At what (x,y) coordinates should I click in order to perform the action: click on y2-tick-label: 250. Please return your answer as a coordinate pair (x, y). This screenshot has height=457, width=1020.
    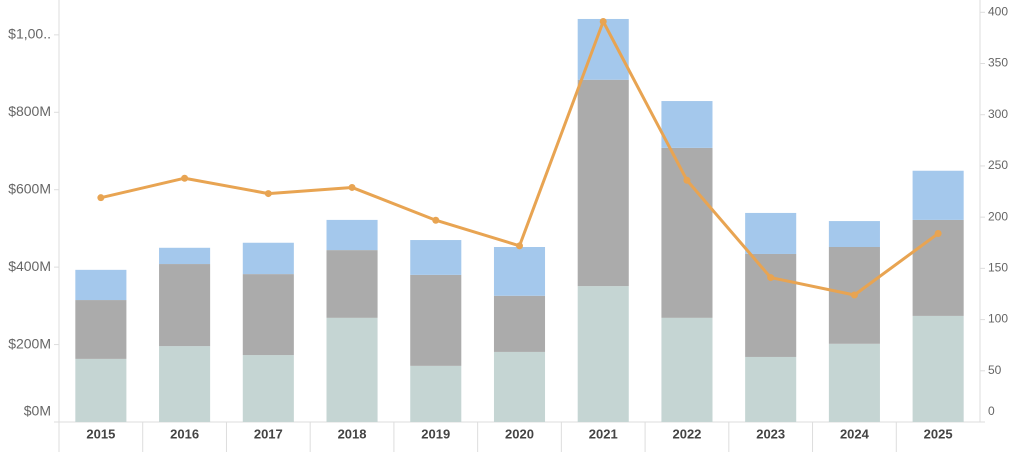
    Looking at the image, I should click on (998, 165).